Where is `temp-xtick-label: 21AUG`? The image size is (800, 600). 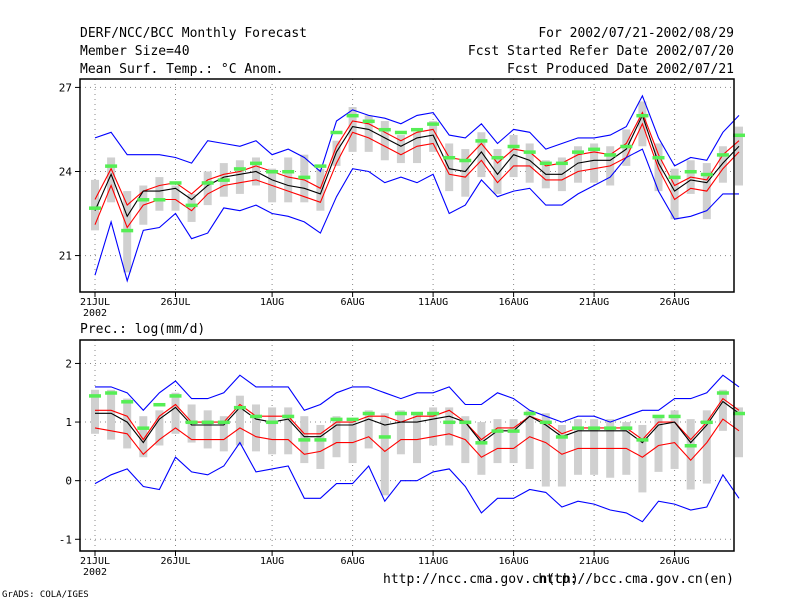 temp-xtick-label: 21AUG is located at coordinates (594, 302).